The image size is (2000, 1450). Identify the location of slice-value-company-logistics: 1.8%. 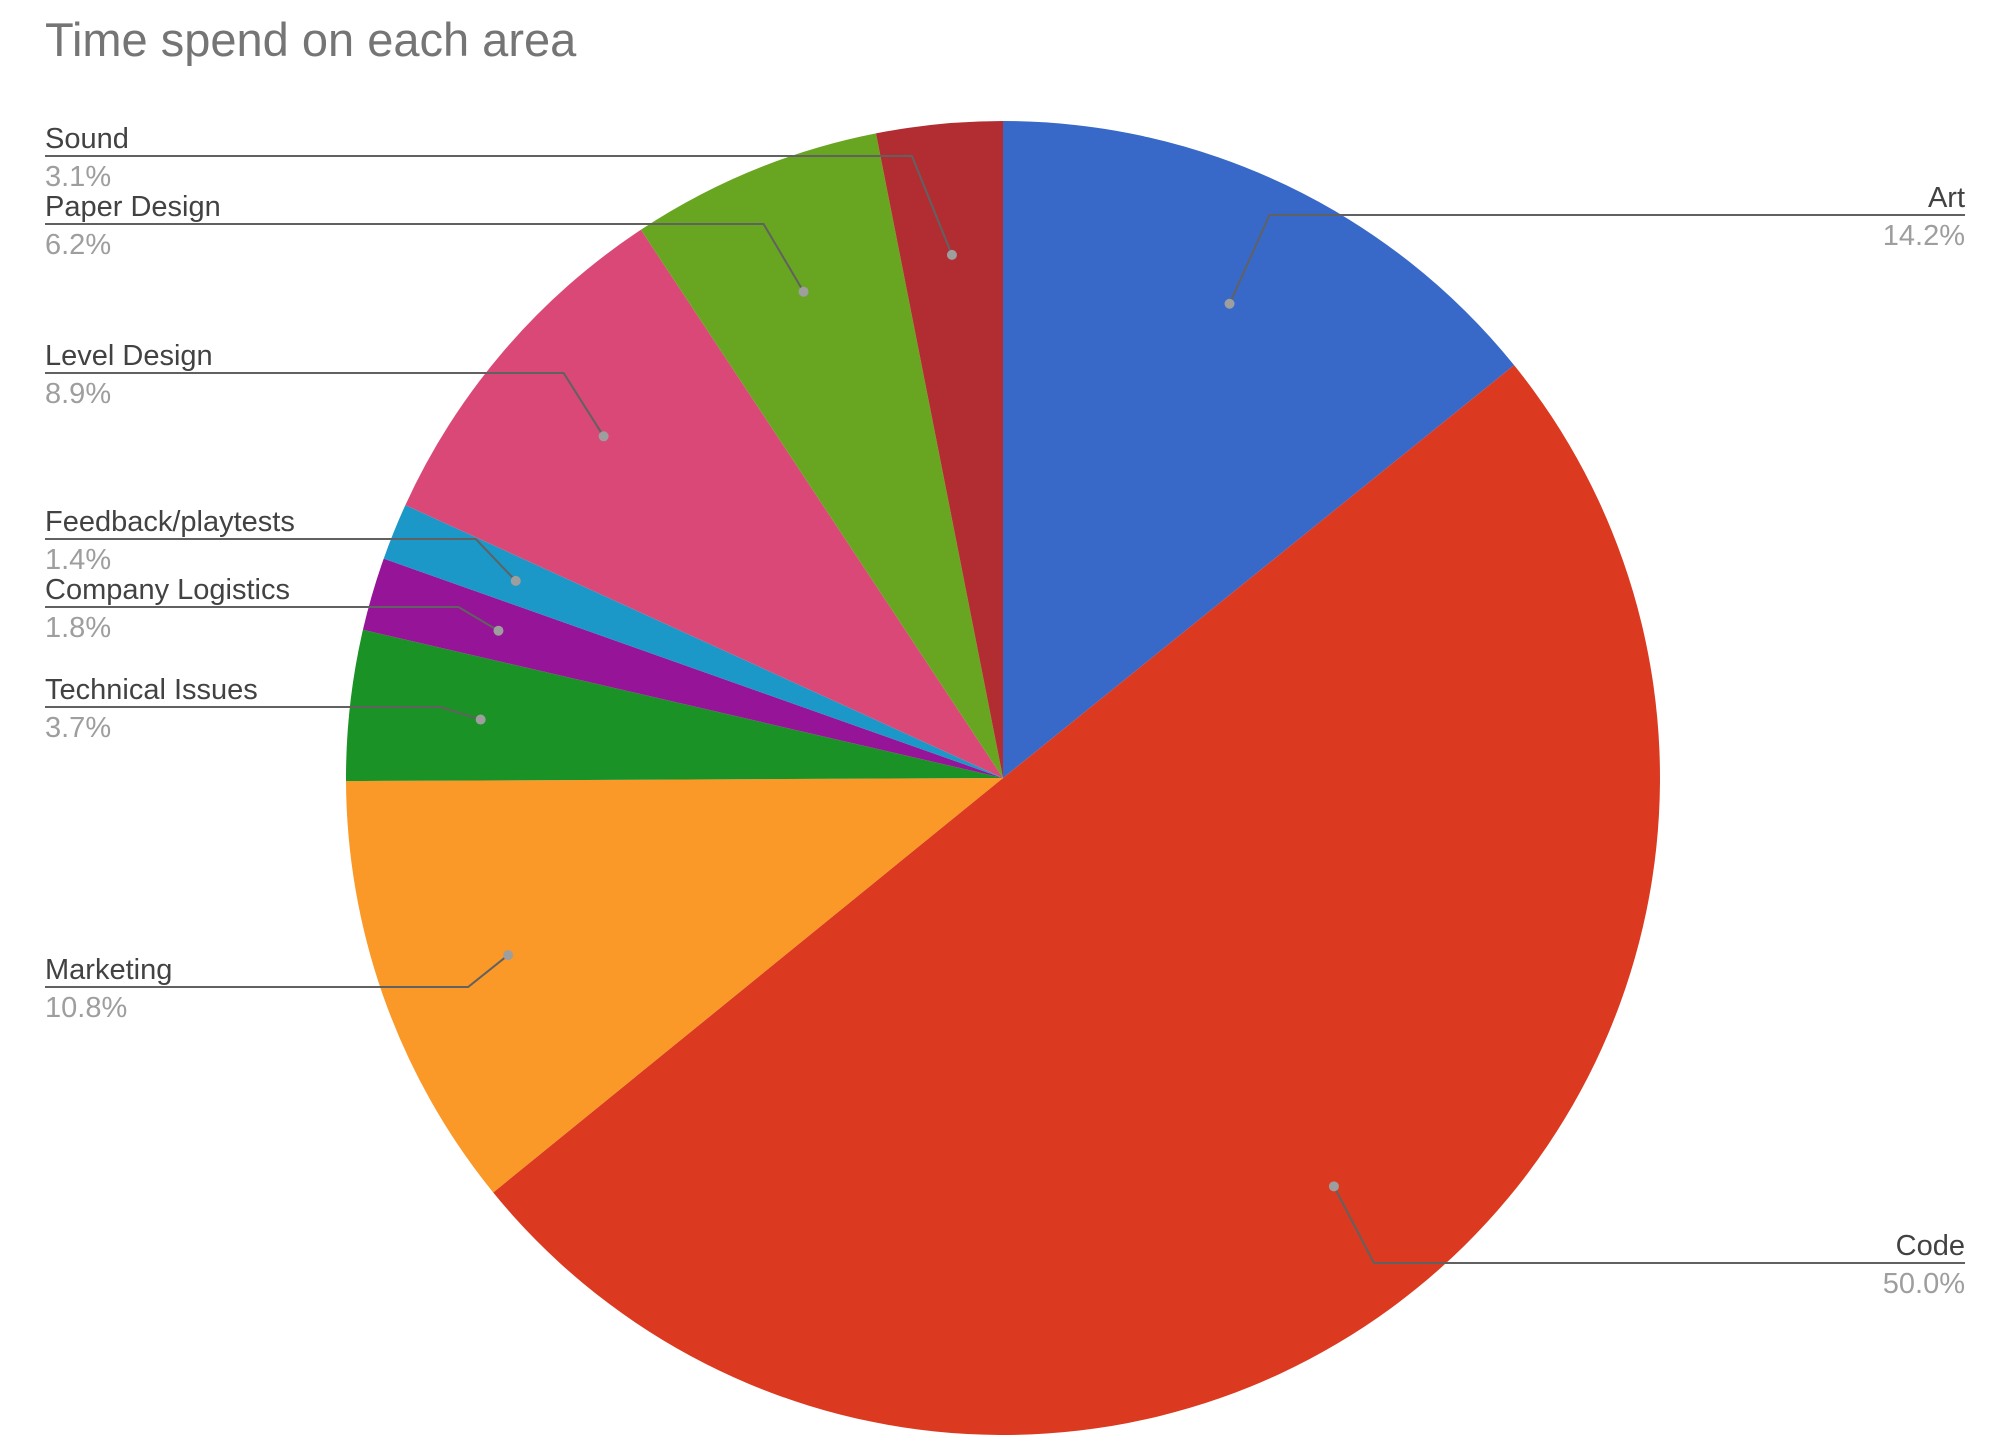
(78, 628).